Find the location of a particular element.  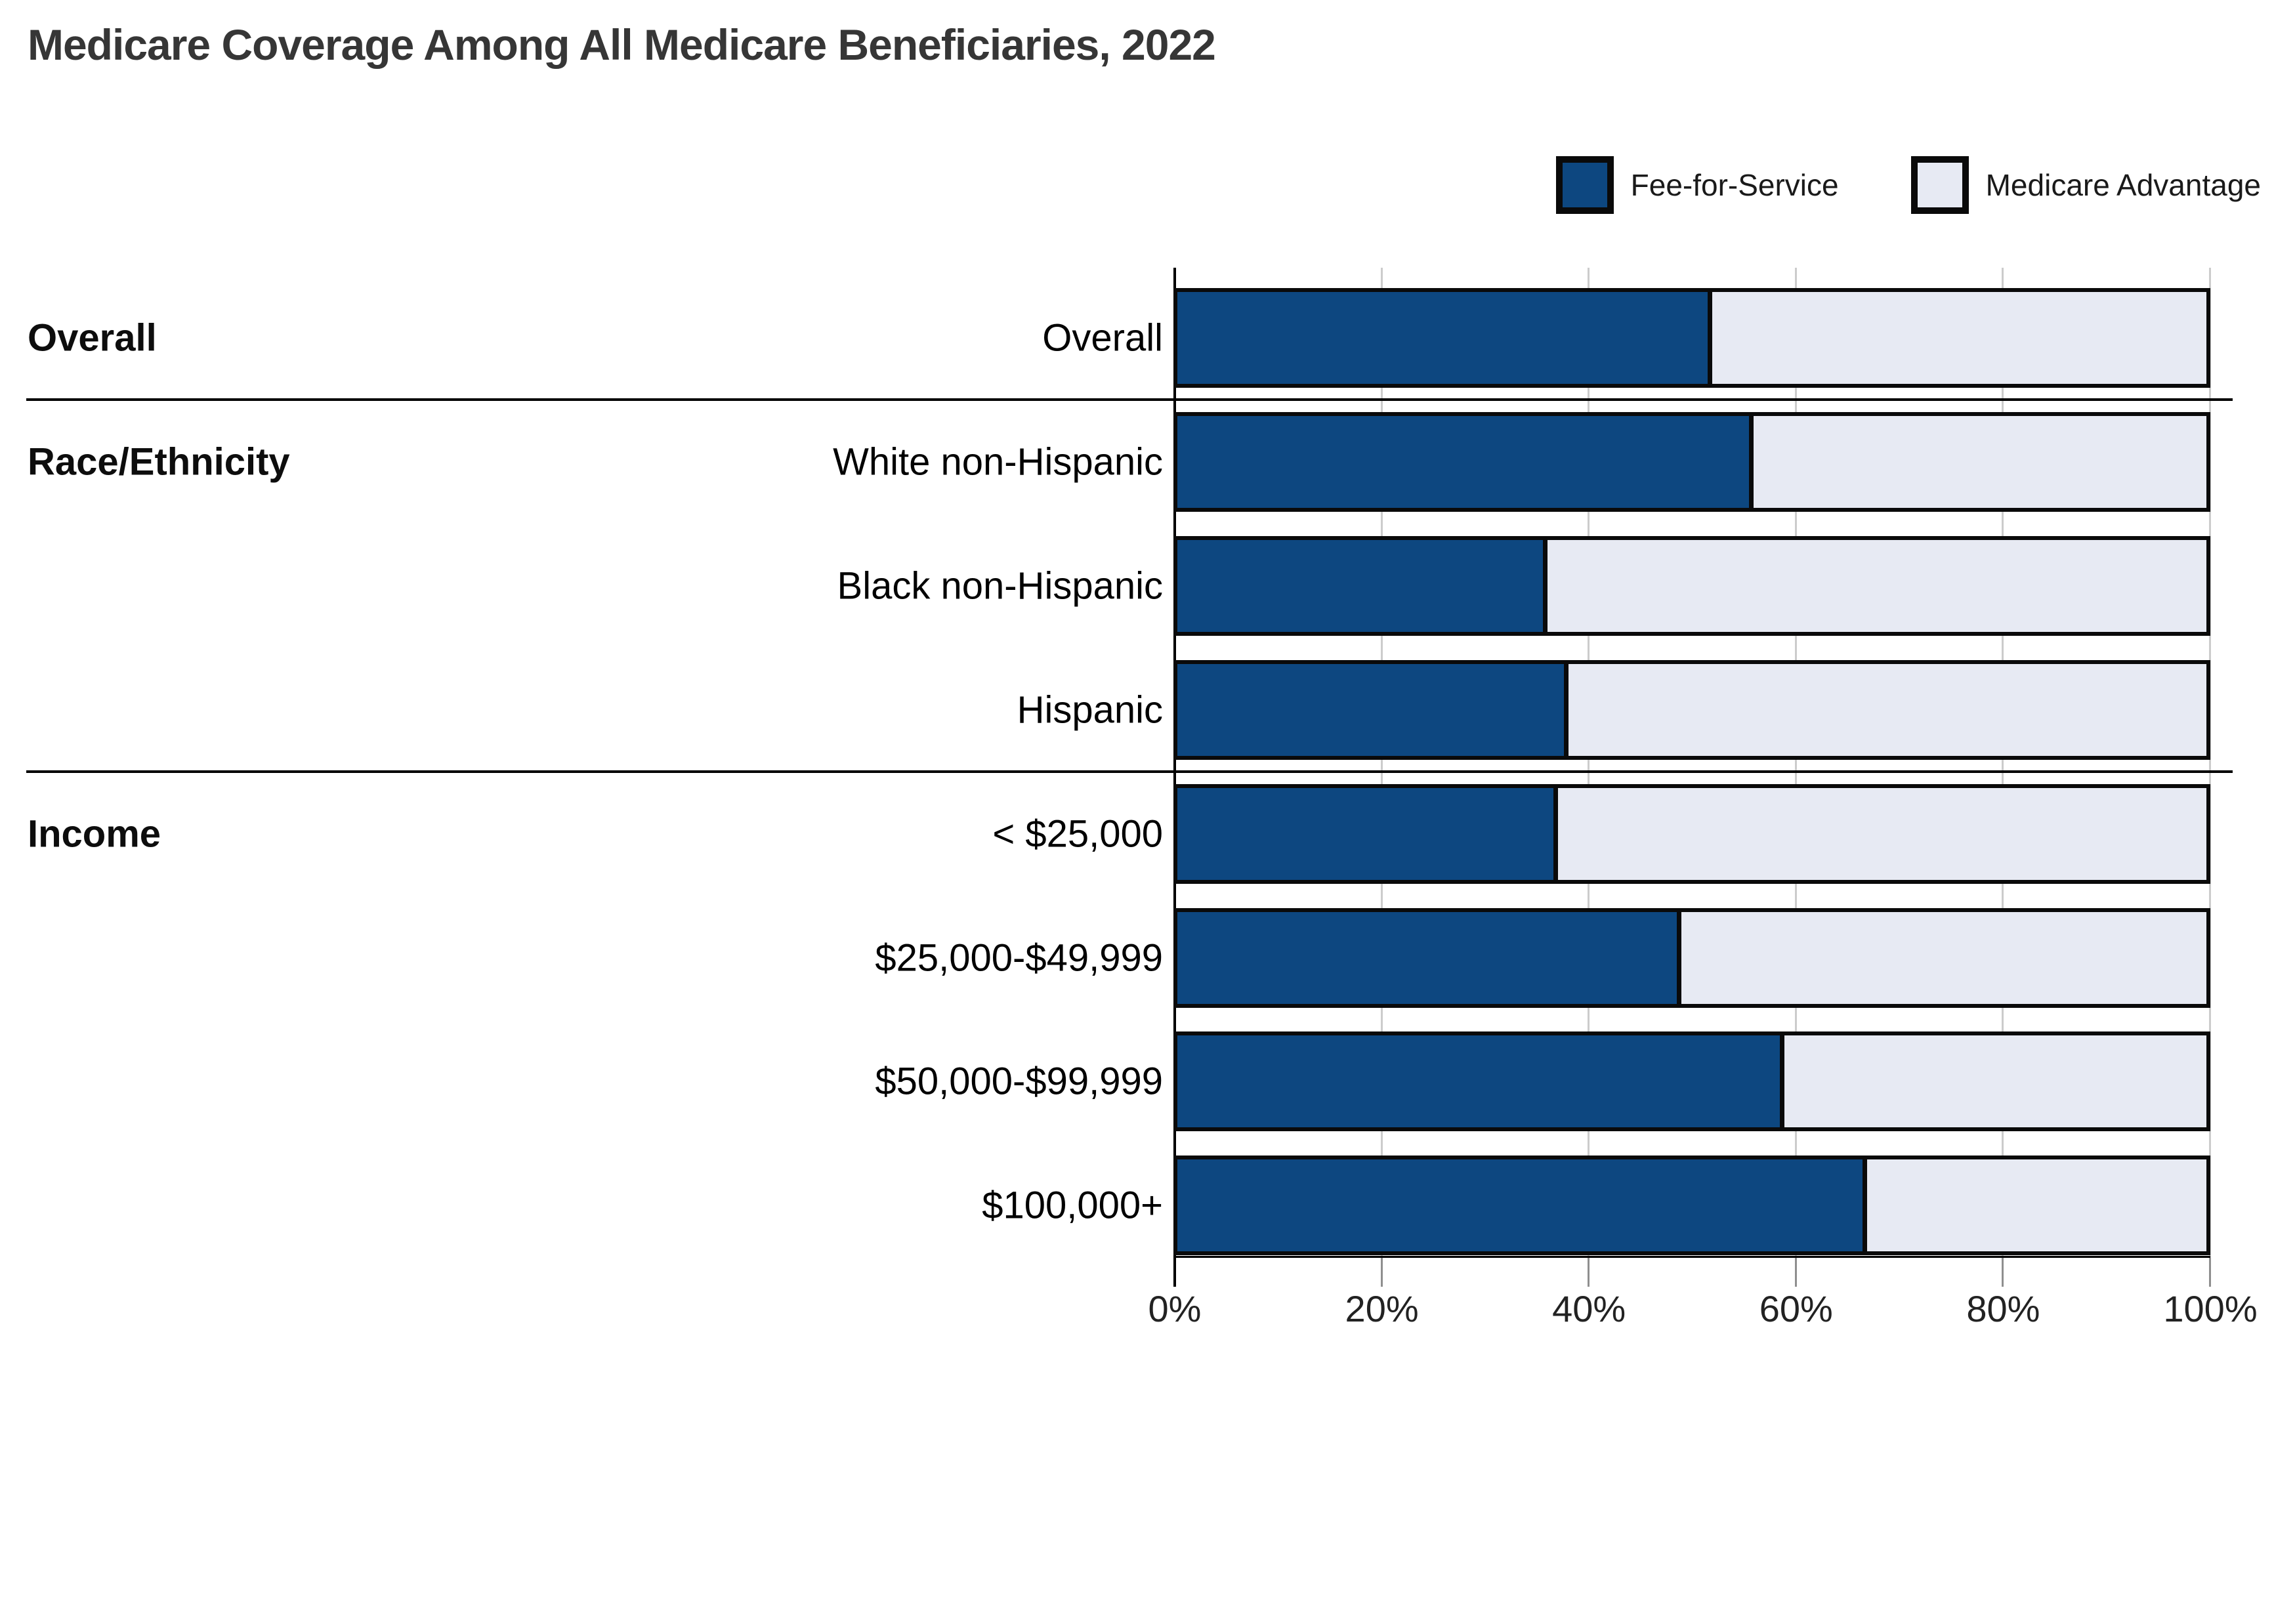

y-axis-line is located at coordinates (1174, 777).